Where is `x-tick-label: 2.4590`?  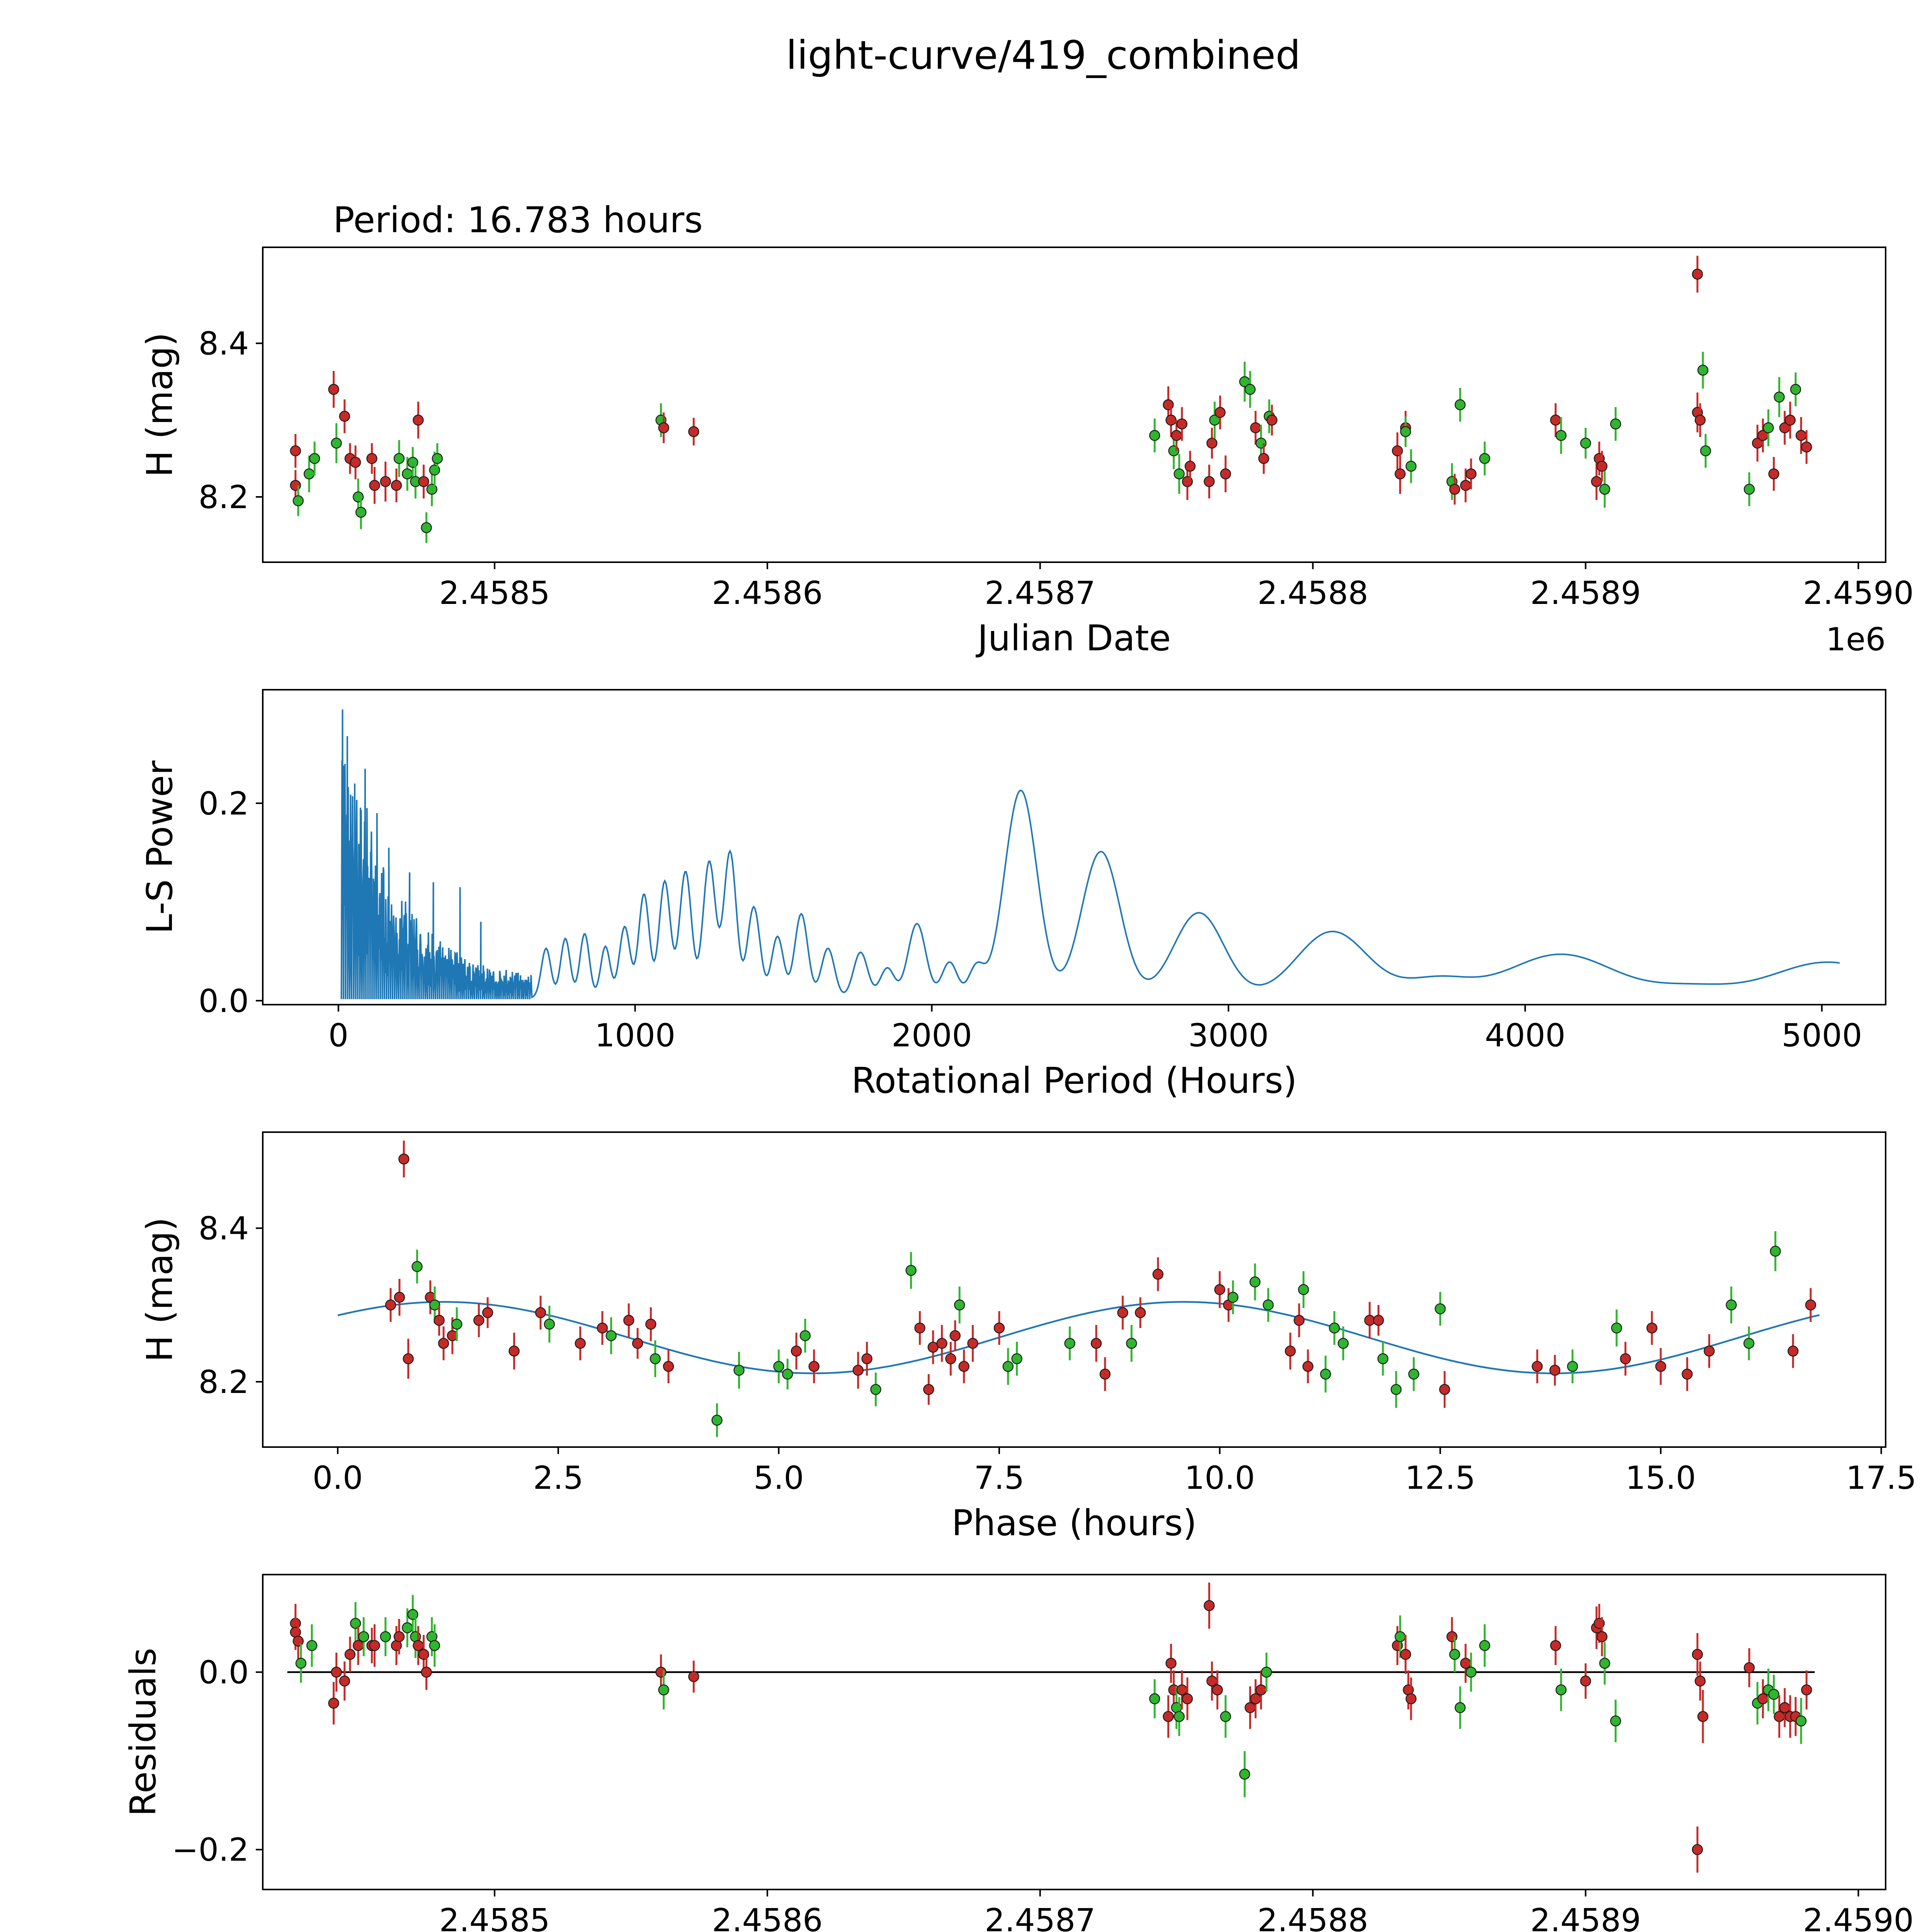
x-tick-label: 2.4590 is located at coordinates (1858, 1917).